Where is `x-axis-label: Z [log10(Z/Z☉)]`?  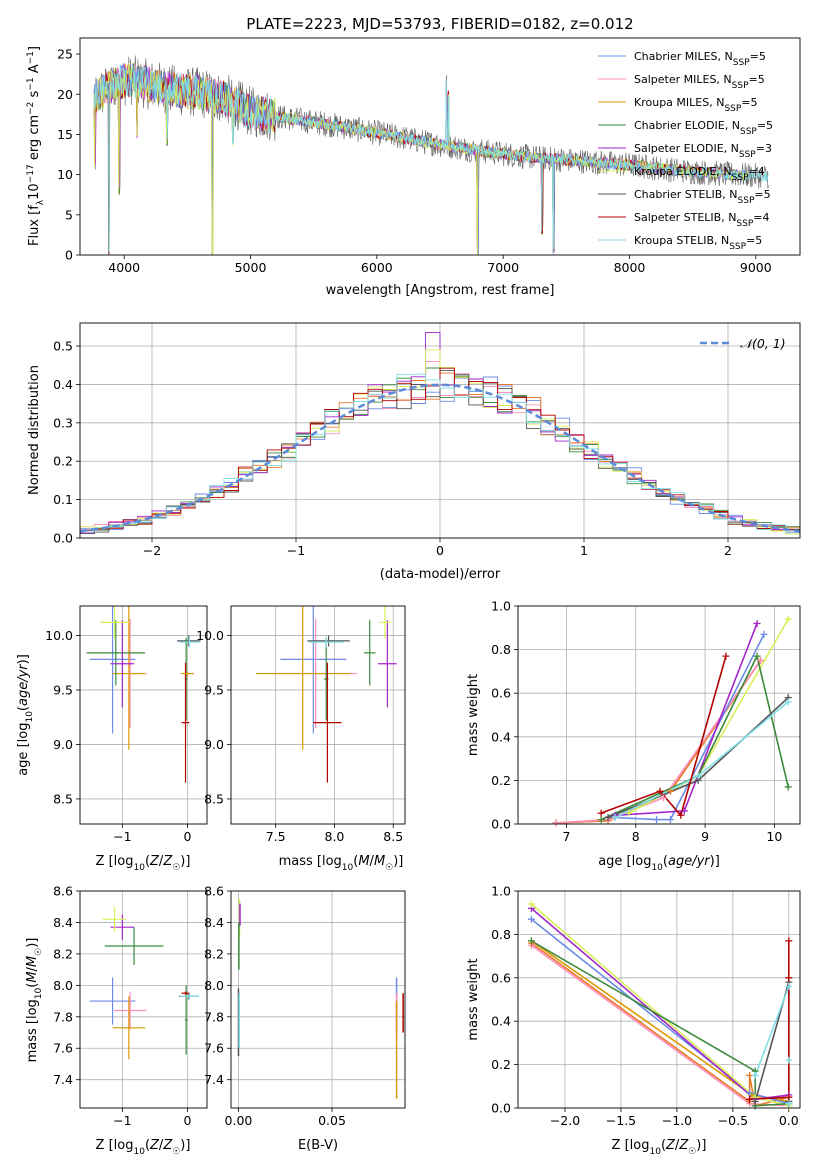
x-axis-label: Z [log10(Z/Z☉)] is located at coordinates (143, 1147).